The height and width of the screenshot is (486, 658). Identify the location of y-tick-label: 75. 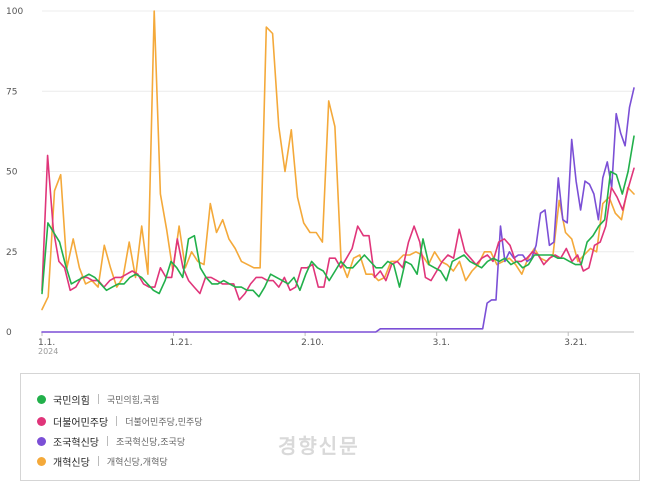
(11, 92).